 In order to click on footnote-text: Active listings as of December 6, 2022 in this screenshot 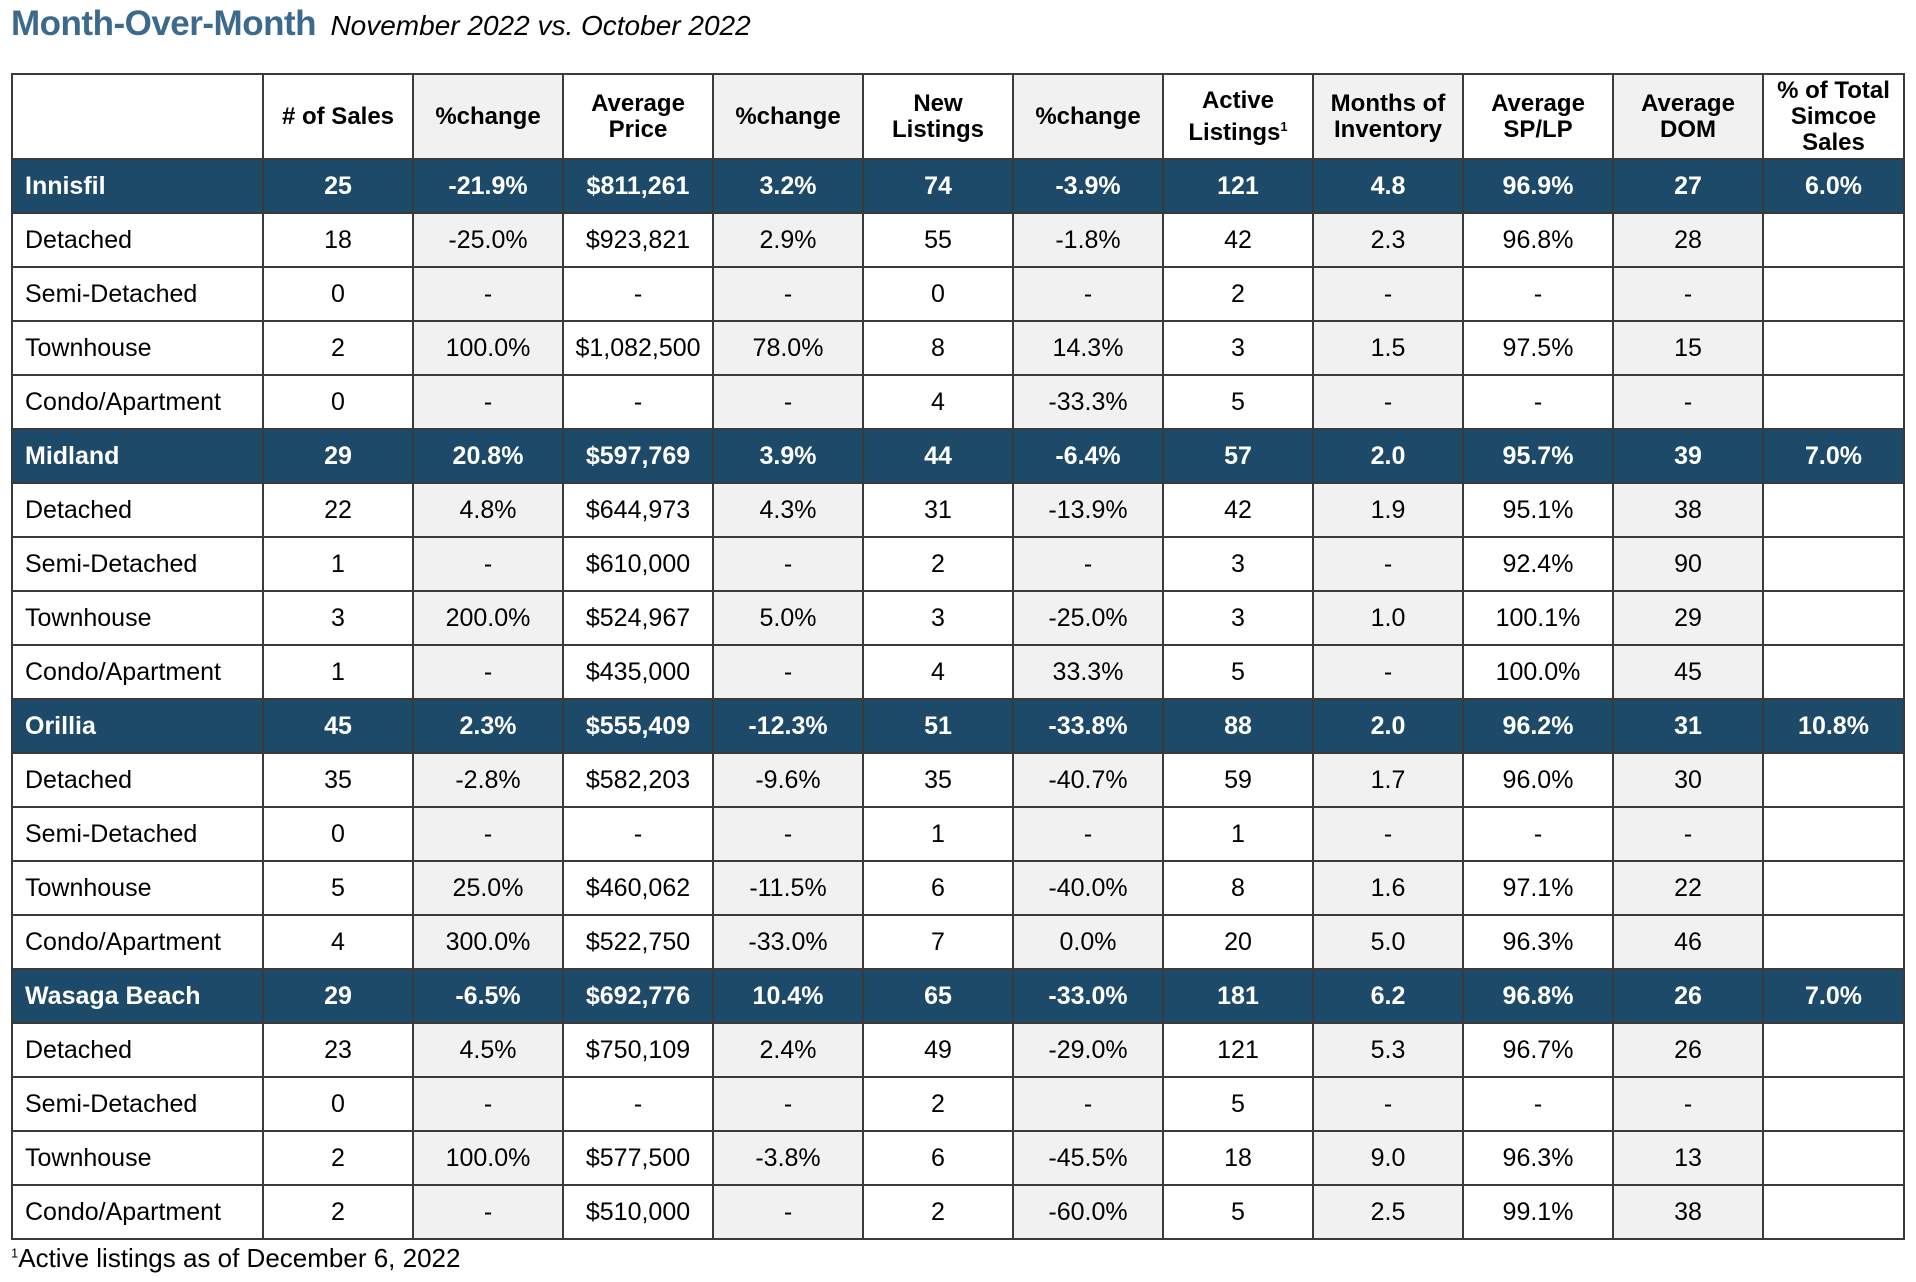, I will do `click(239, 1258)`.